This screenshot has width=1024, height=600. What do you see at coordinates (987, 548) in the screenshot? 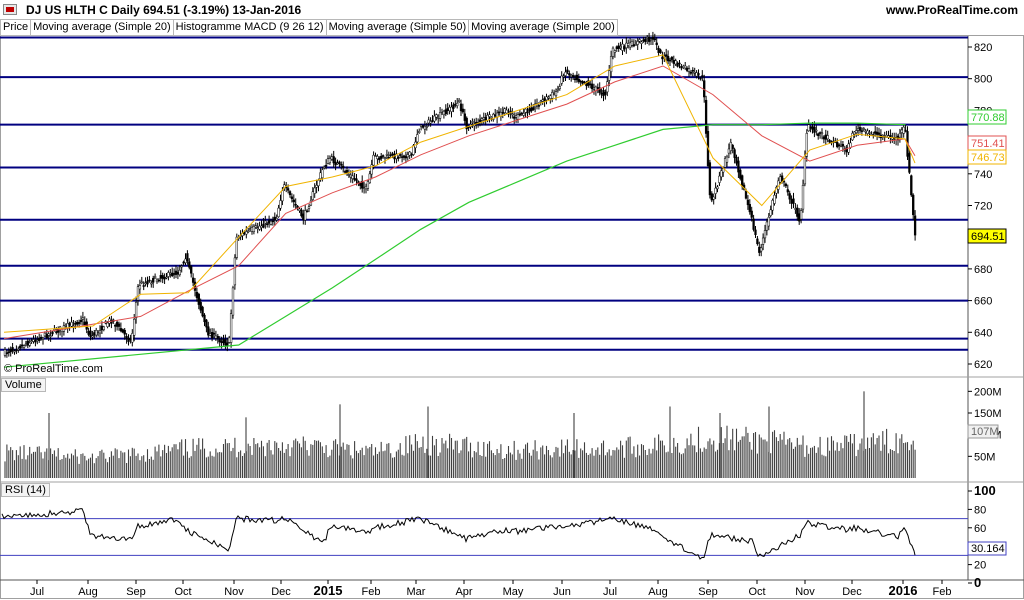
I see `rsi-last-value-box` at bounding box center [987, 548].